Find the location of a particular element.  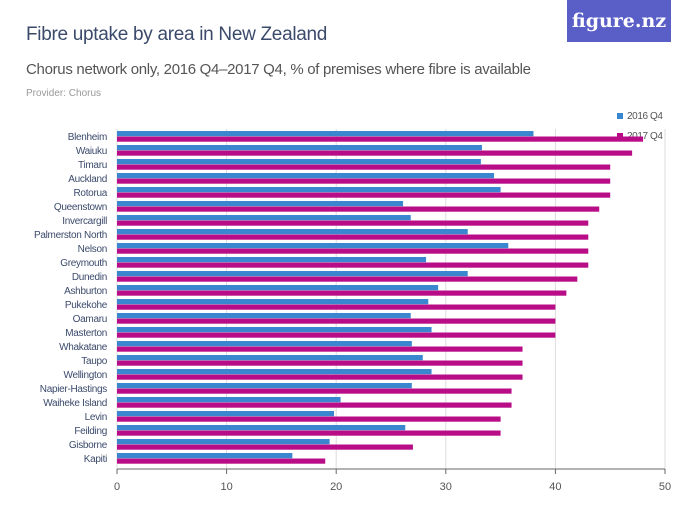

x-tick-label: 50 is located at coordinates (665, 487).